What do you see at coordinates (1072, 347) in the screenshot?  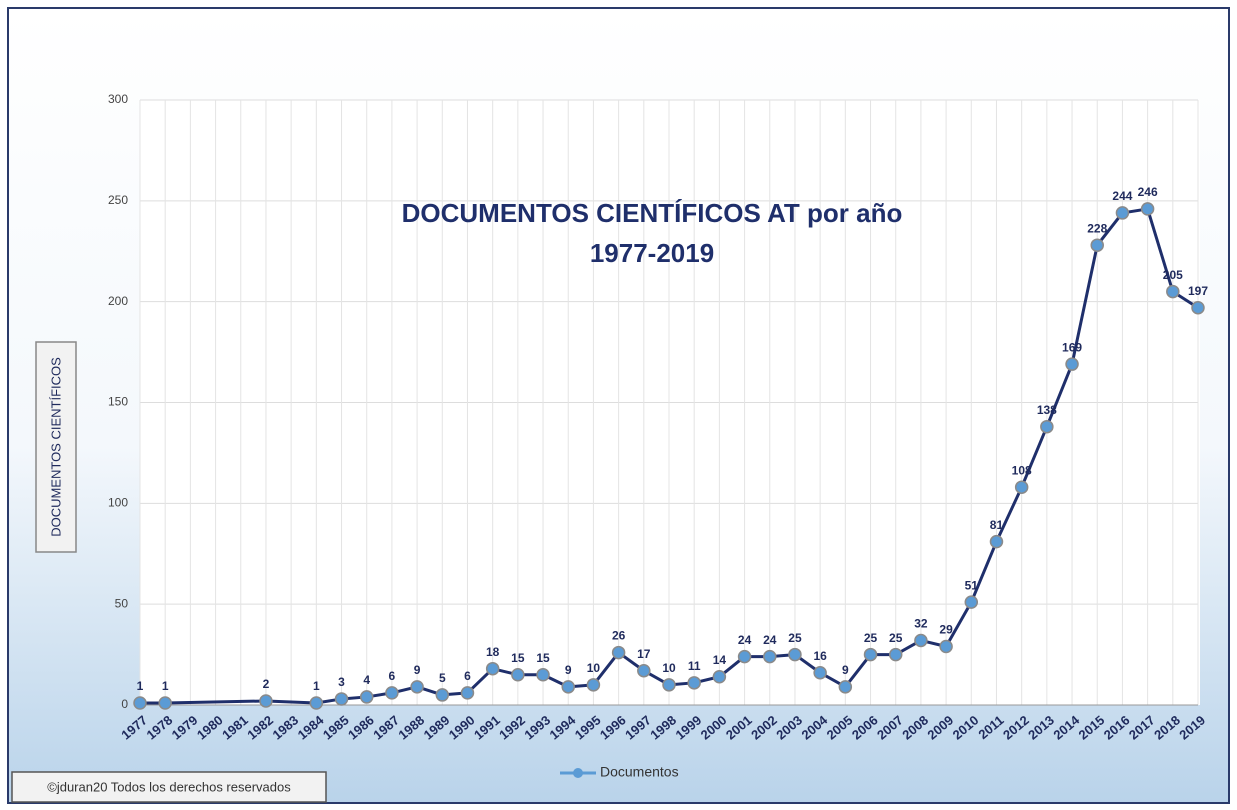 I see `data-label: 169` at bounding box center [1072, 347].